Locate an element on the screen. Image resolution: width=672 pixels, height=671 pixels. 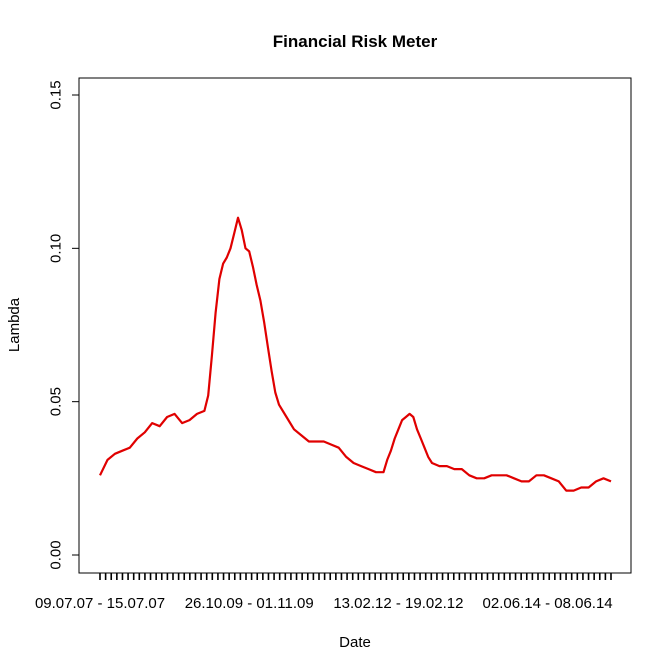
y-tick-label: 0.00 is located at coordinates (56, 554).